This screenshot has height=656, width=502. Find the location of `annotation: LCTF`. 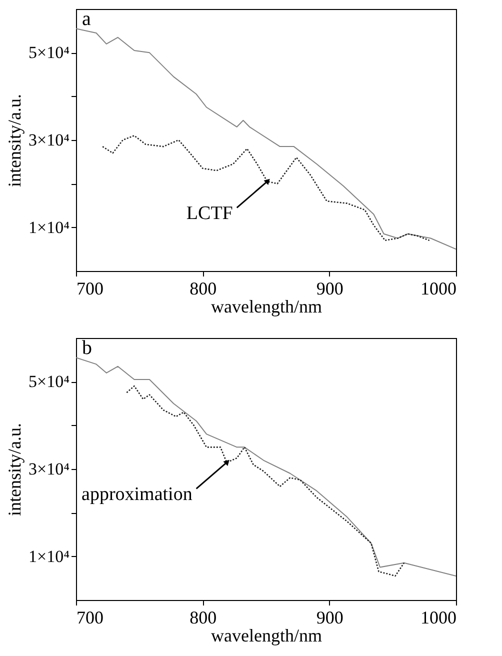

annotation: LCTF is located at coordinates (209, 213).